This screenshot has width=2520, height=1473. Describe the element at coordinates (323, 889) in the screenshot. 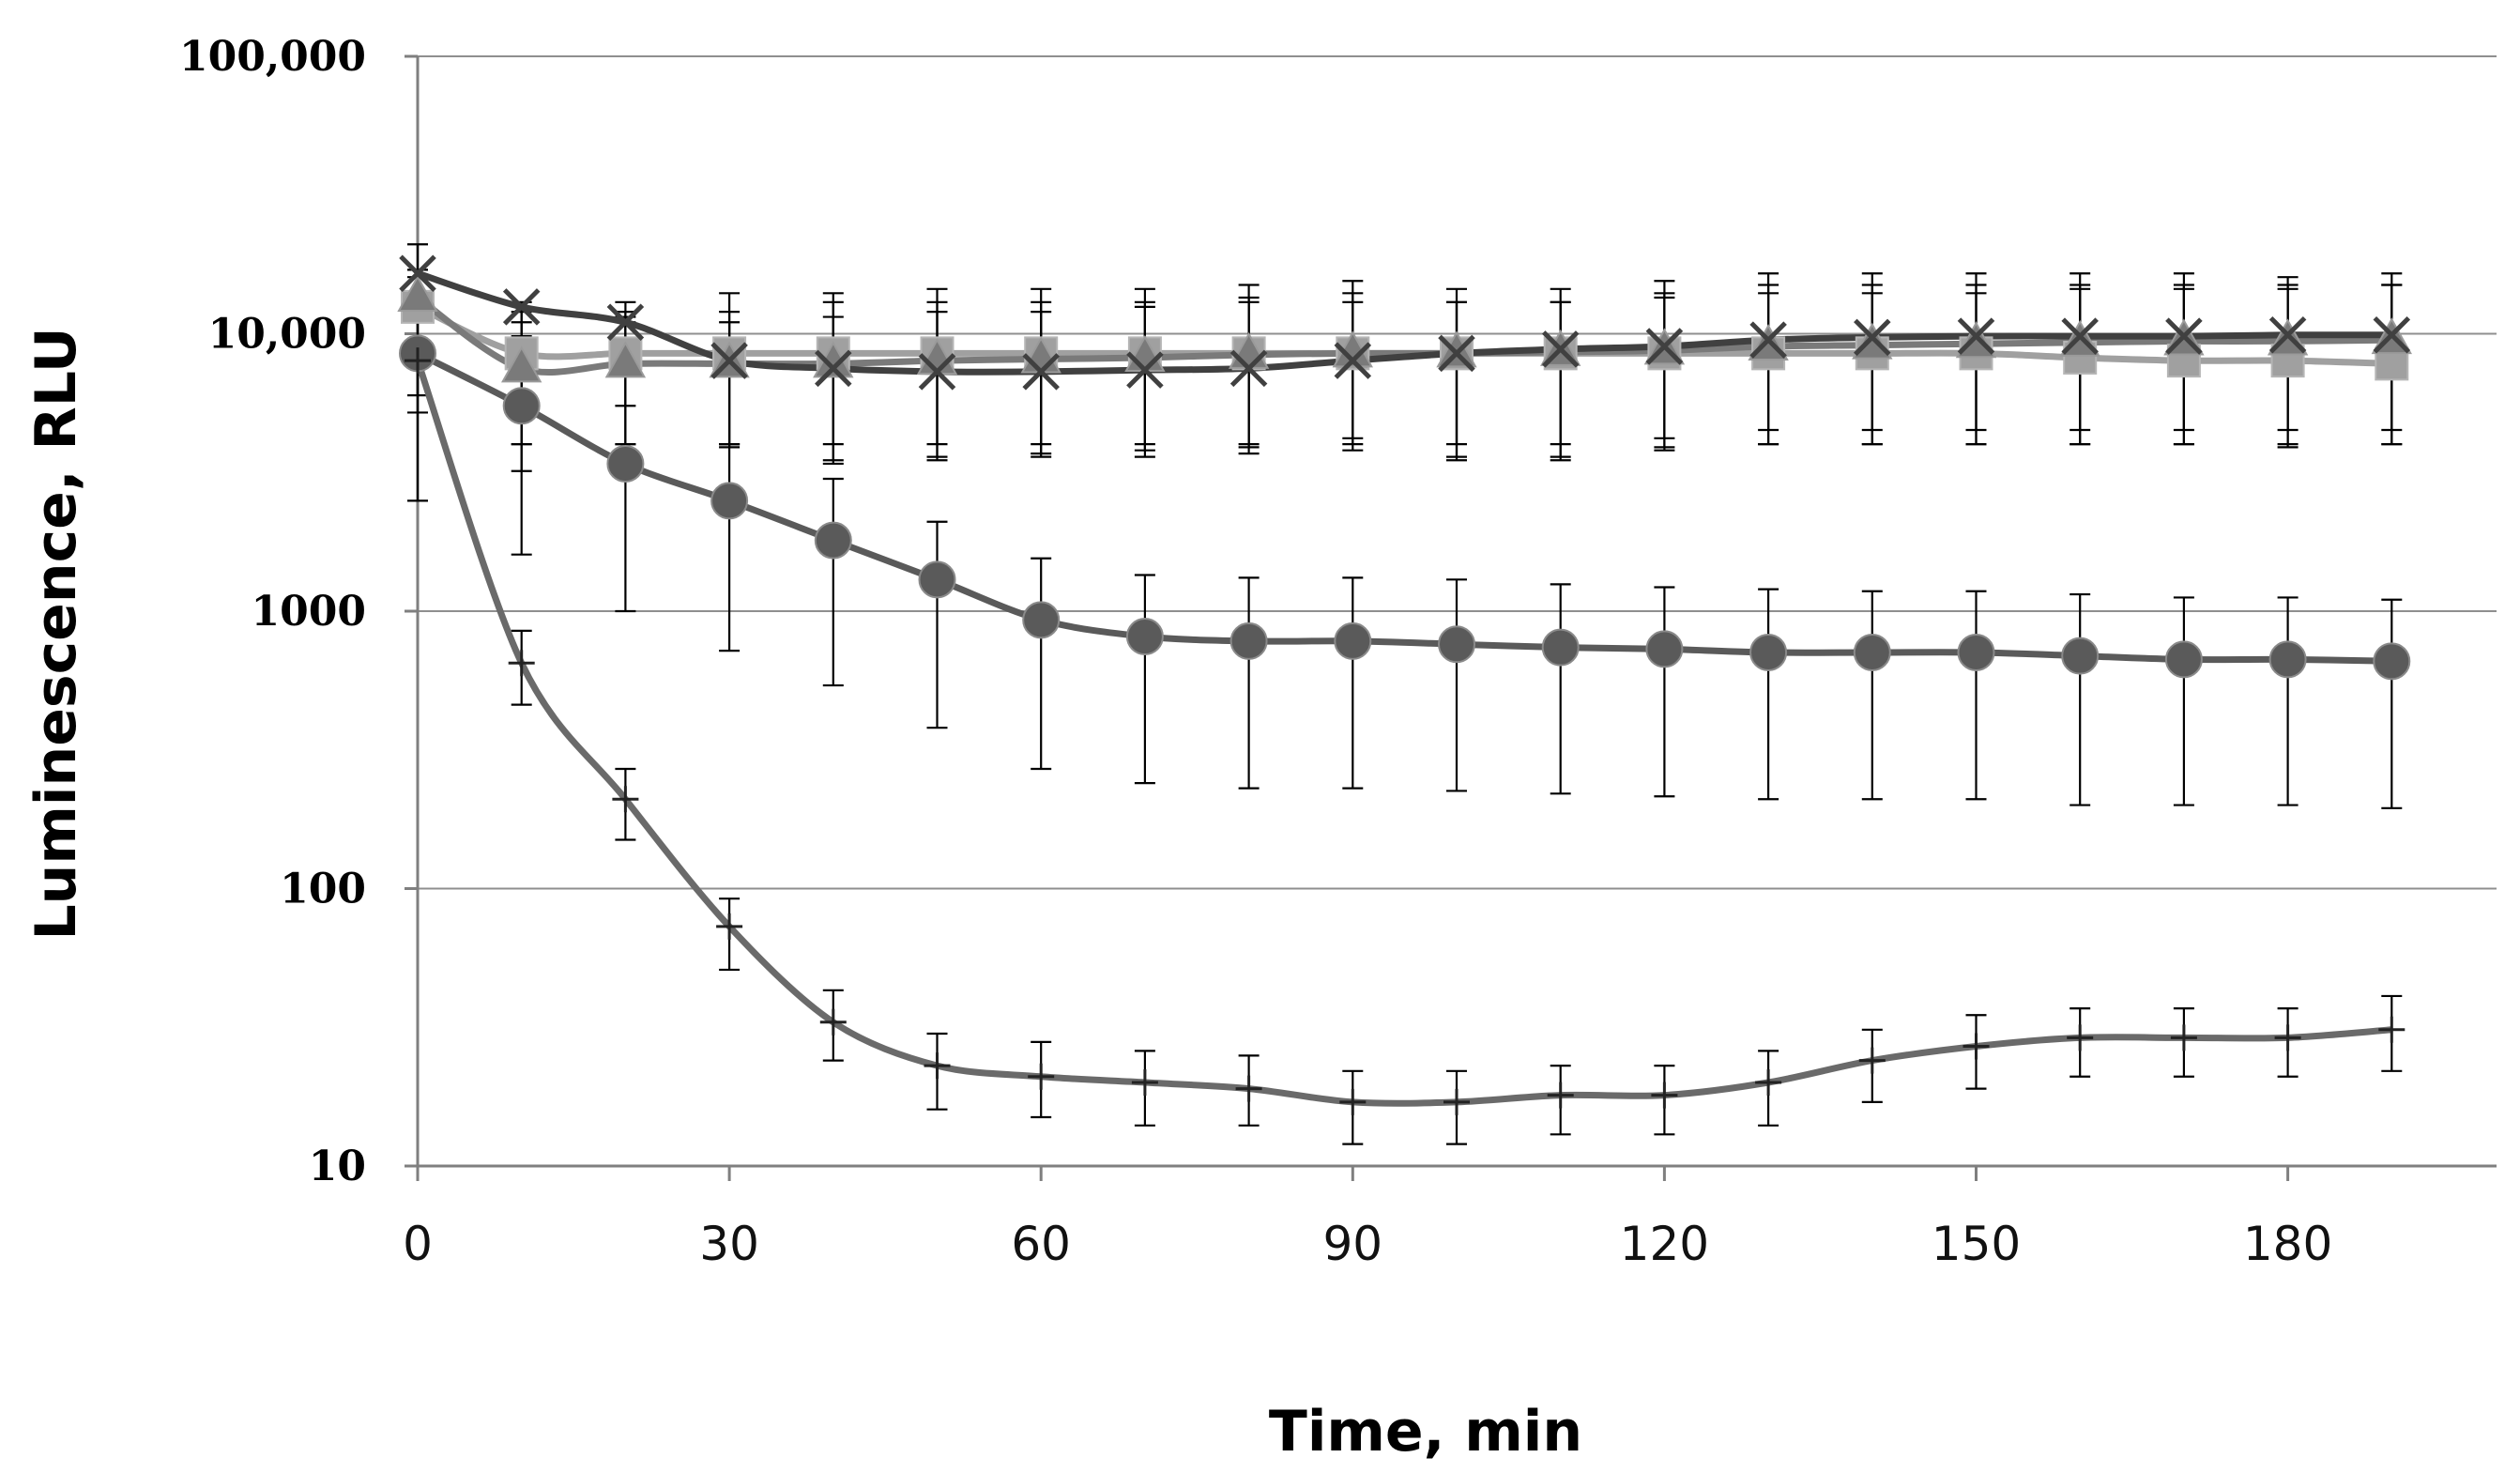

I see `y-tick-label: 100` at that location.